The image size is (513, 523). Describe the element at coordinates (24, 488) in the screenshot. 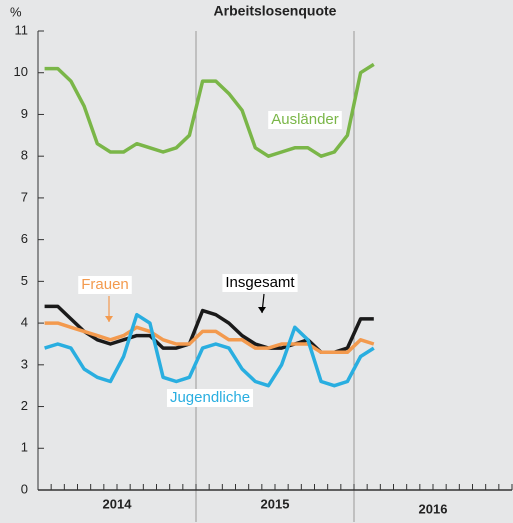

I see `y-tick-label: 0` at that location.